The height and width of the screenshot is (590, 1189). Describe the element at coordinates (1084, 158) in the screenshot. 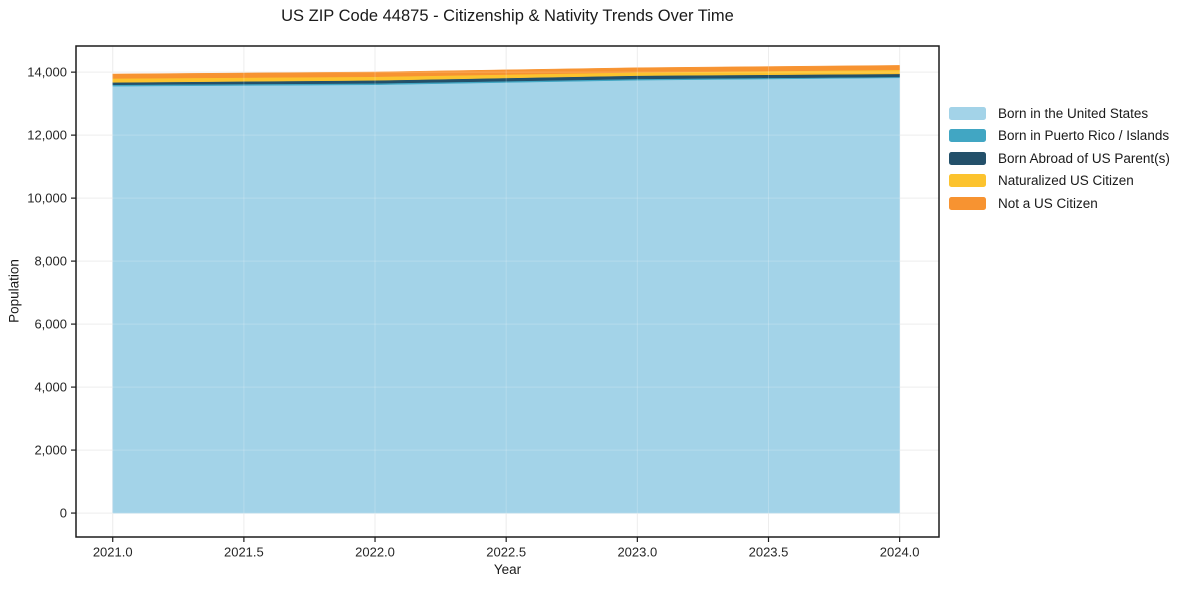

I see `legend-label: Born Abroad of US Parent(s)` at that location.